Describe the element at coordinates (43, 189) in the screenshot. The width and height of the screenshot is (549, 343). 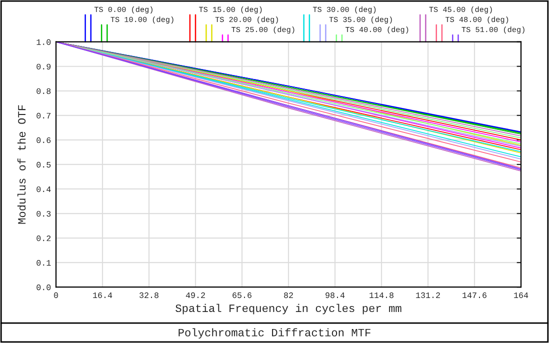
I see `y-tick-label: 0.4` at that location.